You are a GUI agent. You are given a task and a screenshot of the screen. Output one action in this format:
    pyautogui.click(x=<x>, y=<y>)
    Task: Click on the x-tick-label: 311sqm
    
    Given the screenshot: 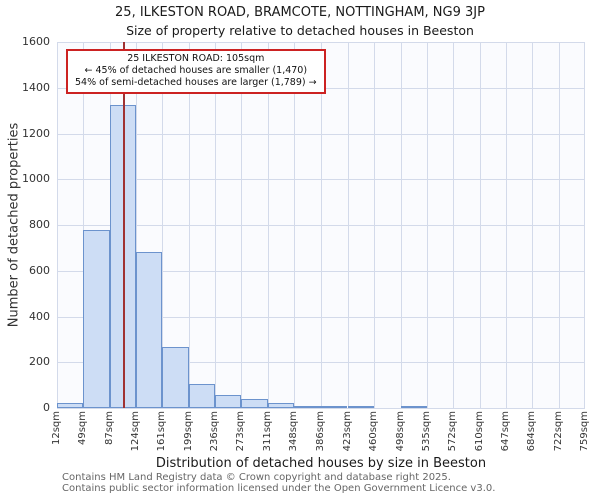 What is the action you would take?
    pyautogui.click(x=268, y=431)
    